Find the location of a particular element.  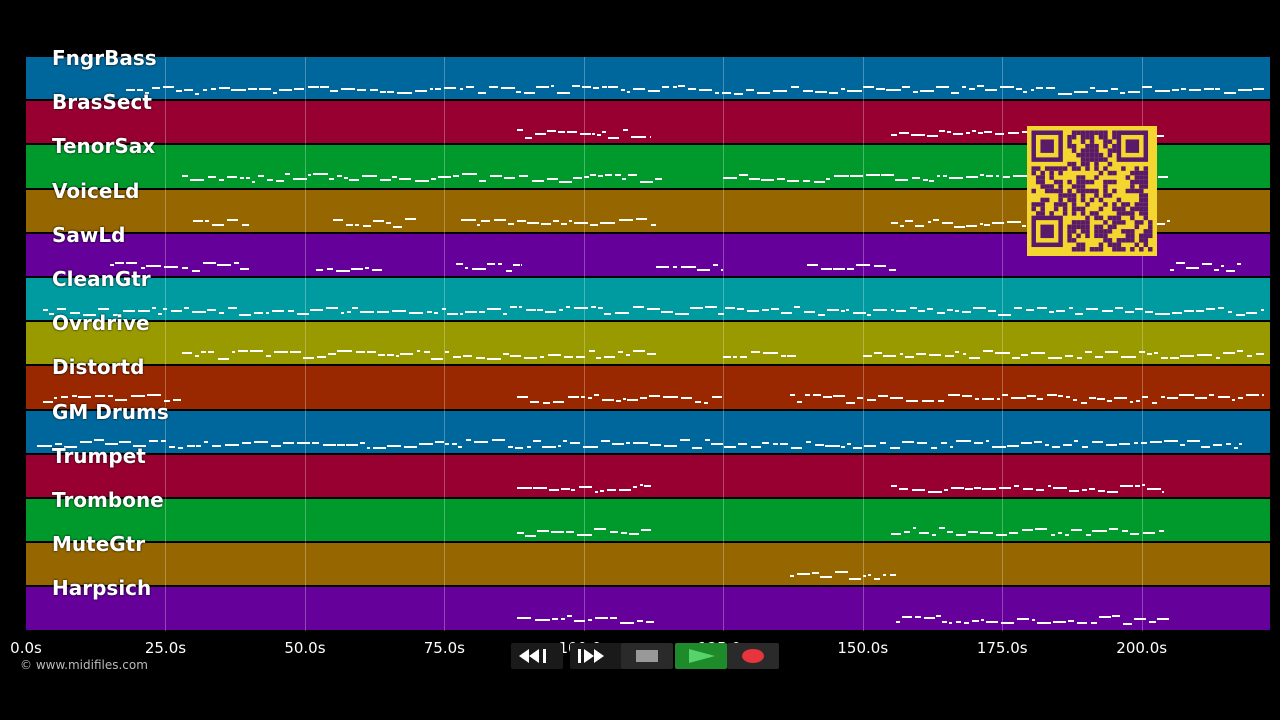

record-button is located at coordinates (753, 656).